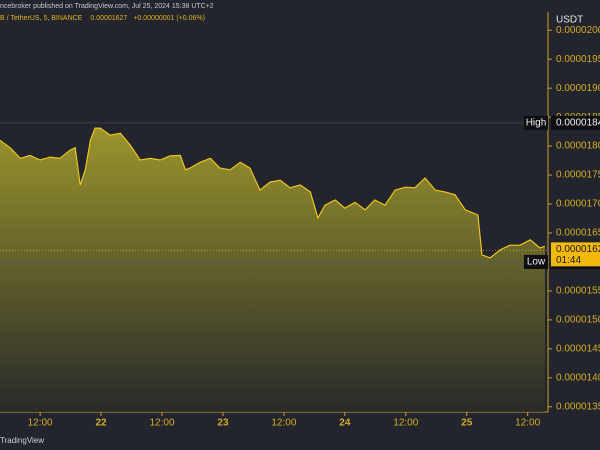  What do you see at coordinates (578, 30) in the screenshot?
I see `y-tick-label: 0.0000200` at bounding box center [578, 30].